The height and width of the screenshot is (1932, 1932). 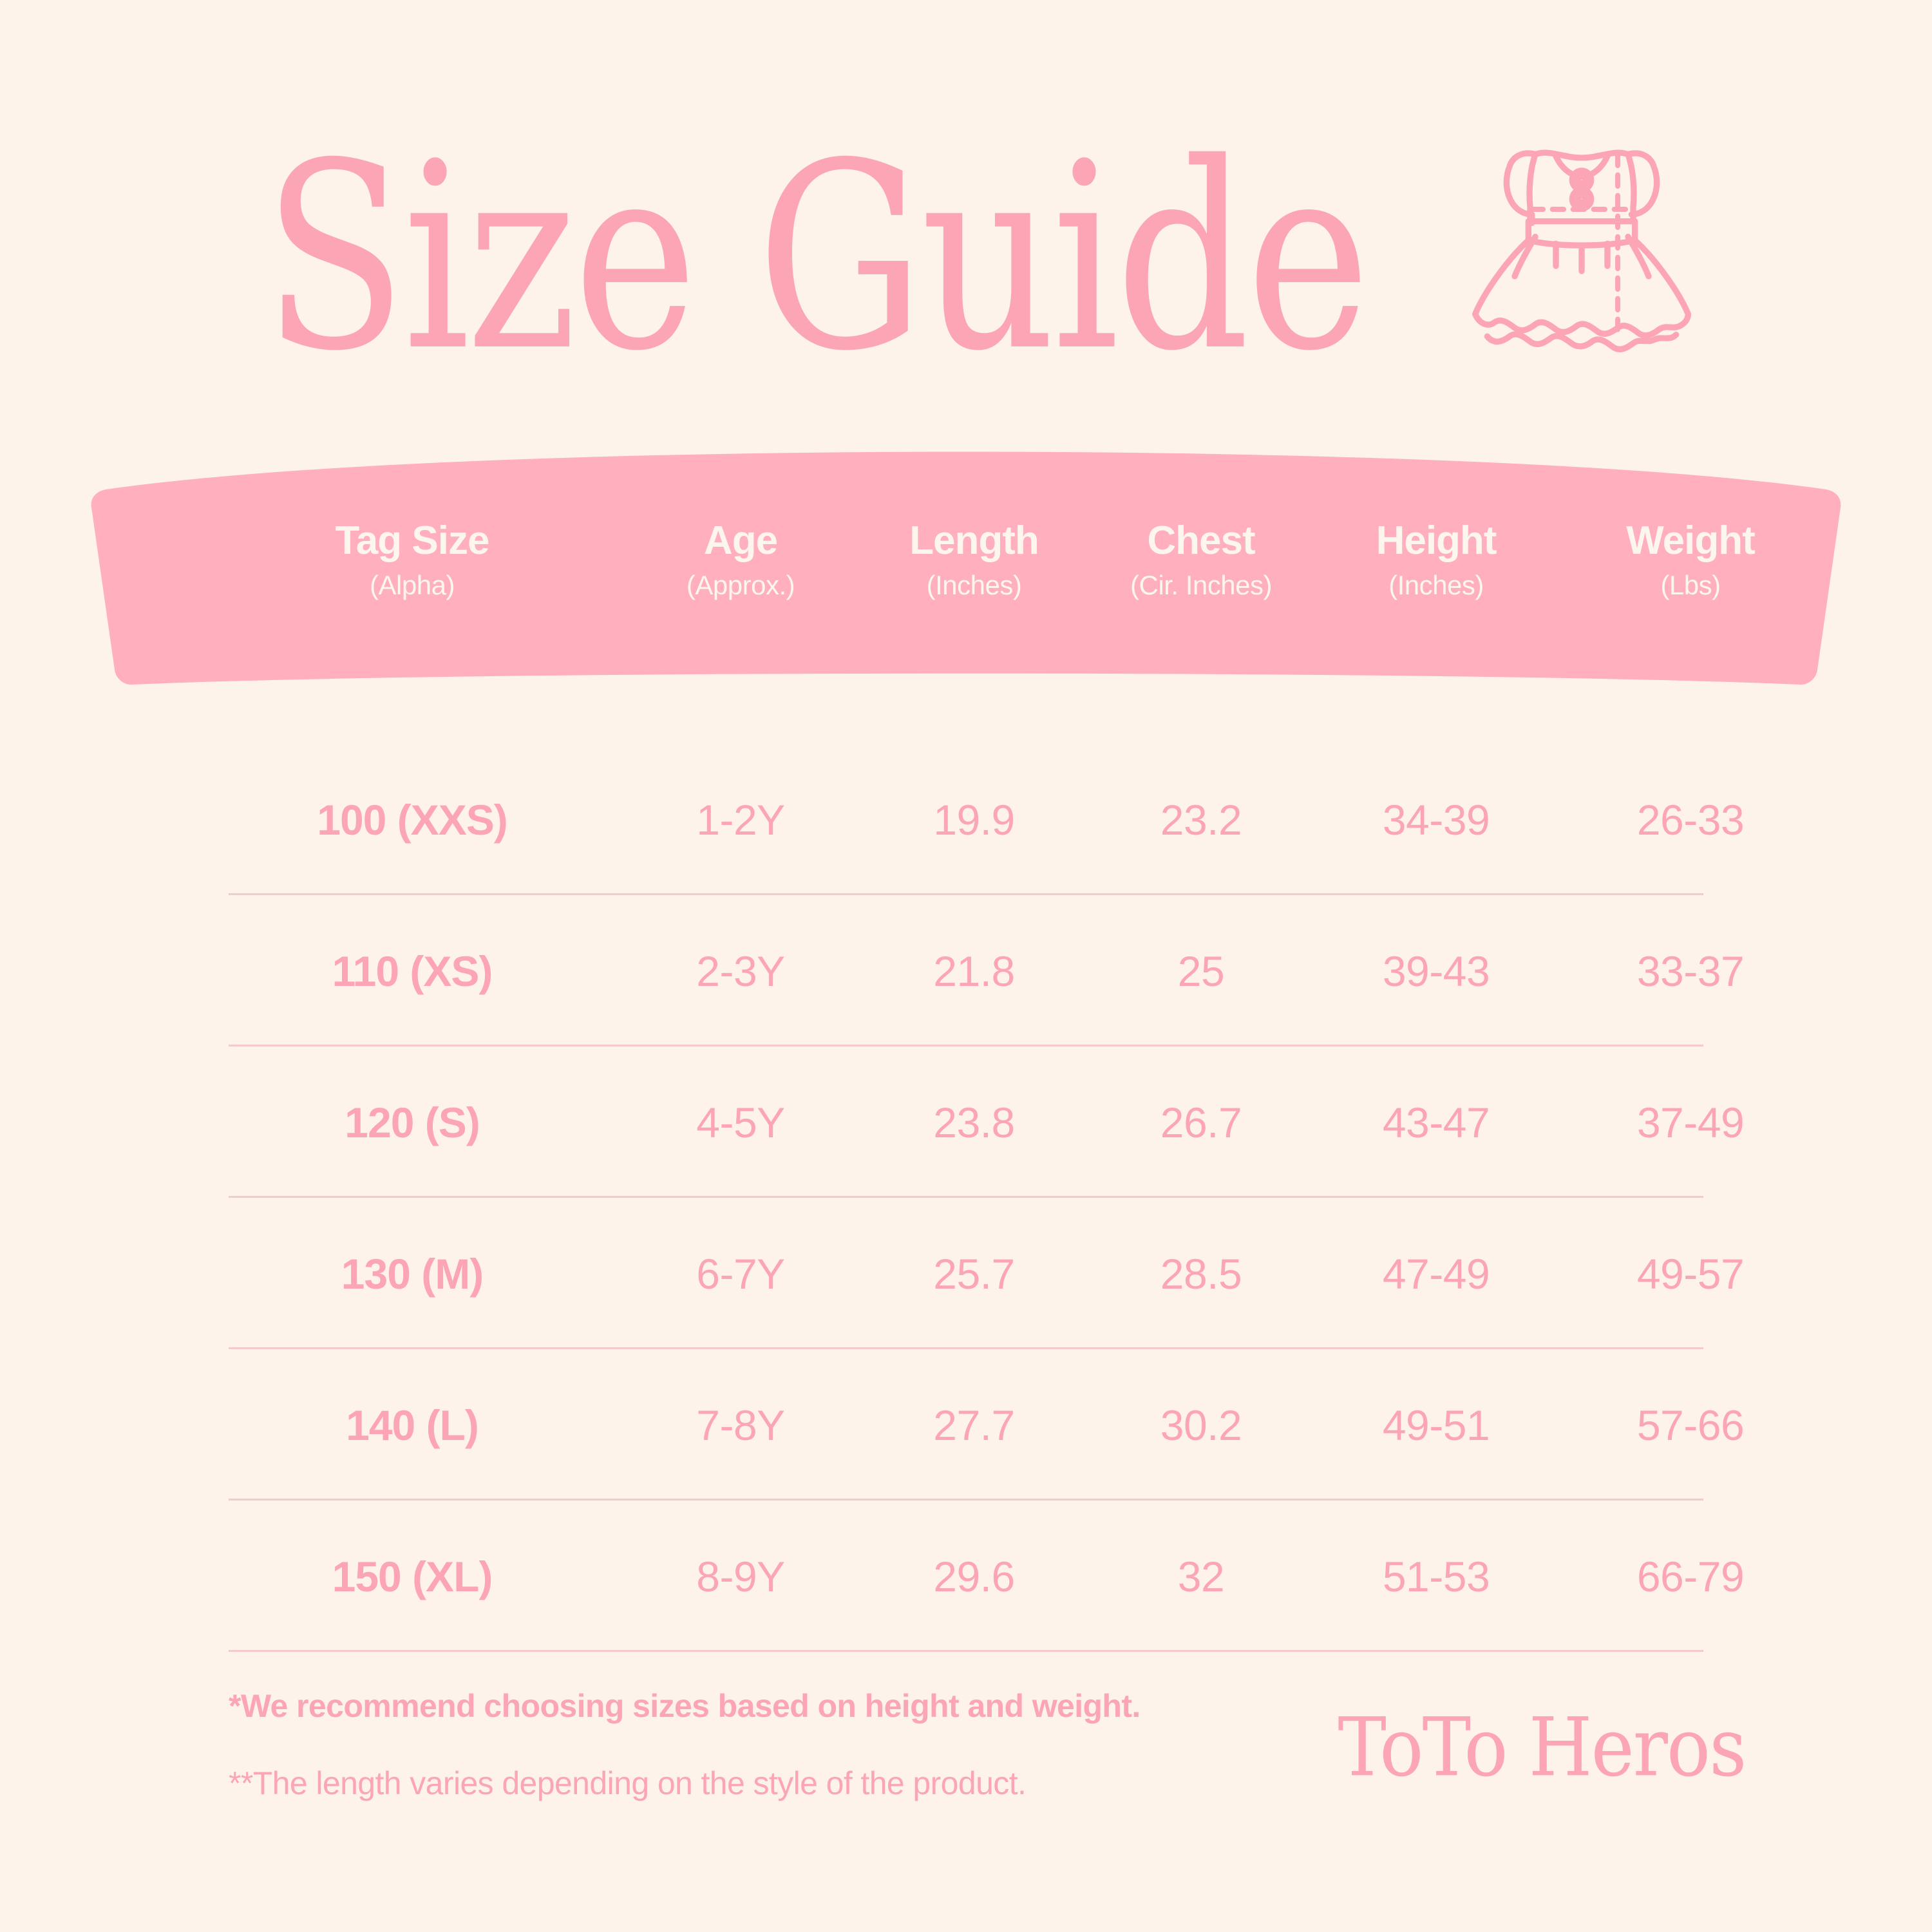 I want to click on cell-chest: 28.5, so click(x=1201, y=1273).